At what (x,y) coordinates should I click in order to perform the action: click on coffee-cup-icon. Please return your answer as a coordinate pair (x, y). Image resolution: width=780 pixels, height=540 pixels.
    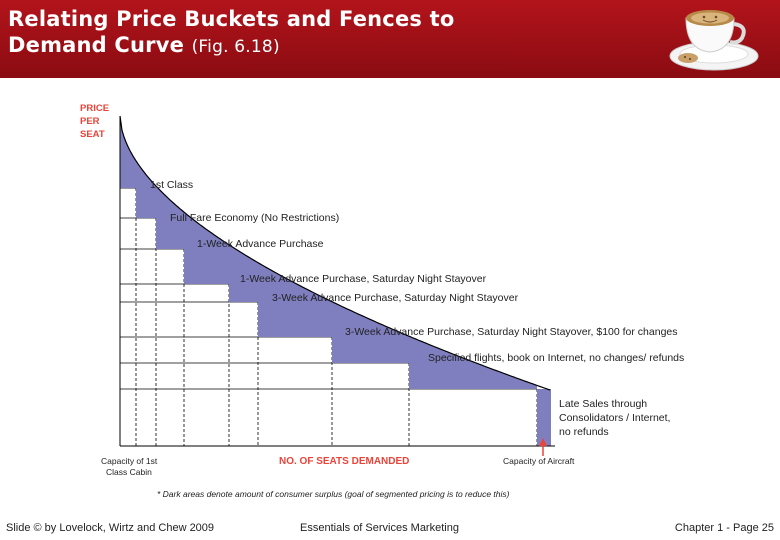
    Looking at the image, I should click on (714, 40).